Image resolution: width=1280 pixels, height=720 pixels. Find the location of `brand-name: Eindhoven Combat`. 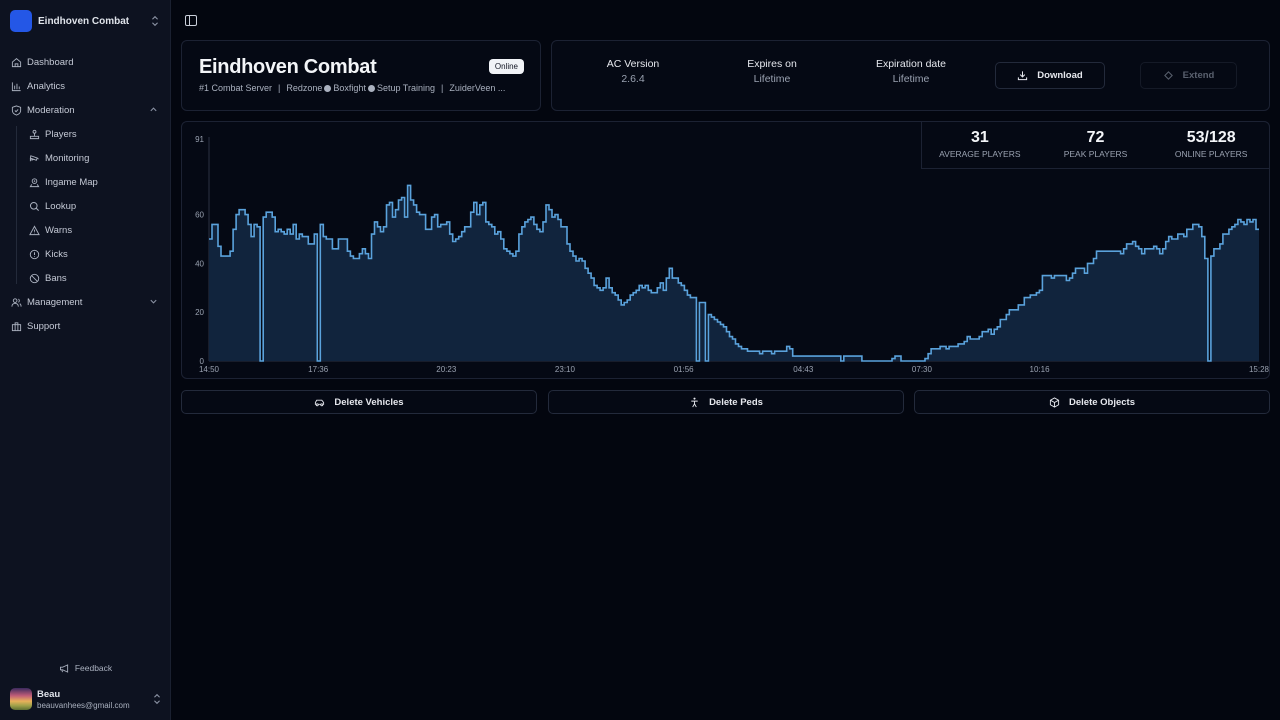

brand-name: Eindhoven Combat is located at coordinates (84, 21).